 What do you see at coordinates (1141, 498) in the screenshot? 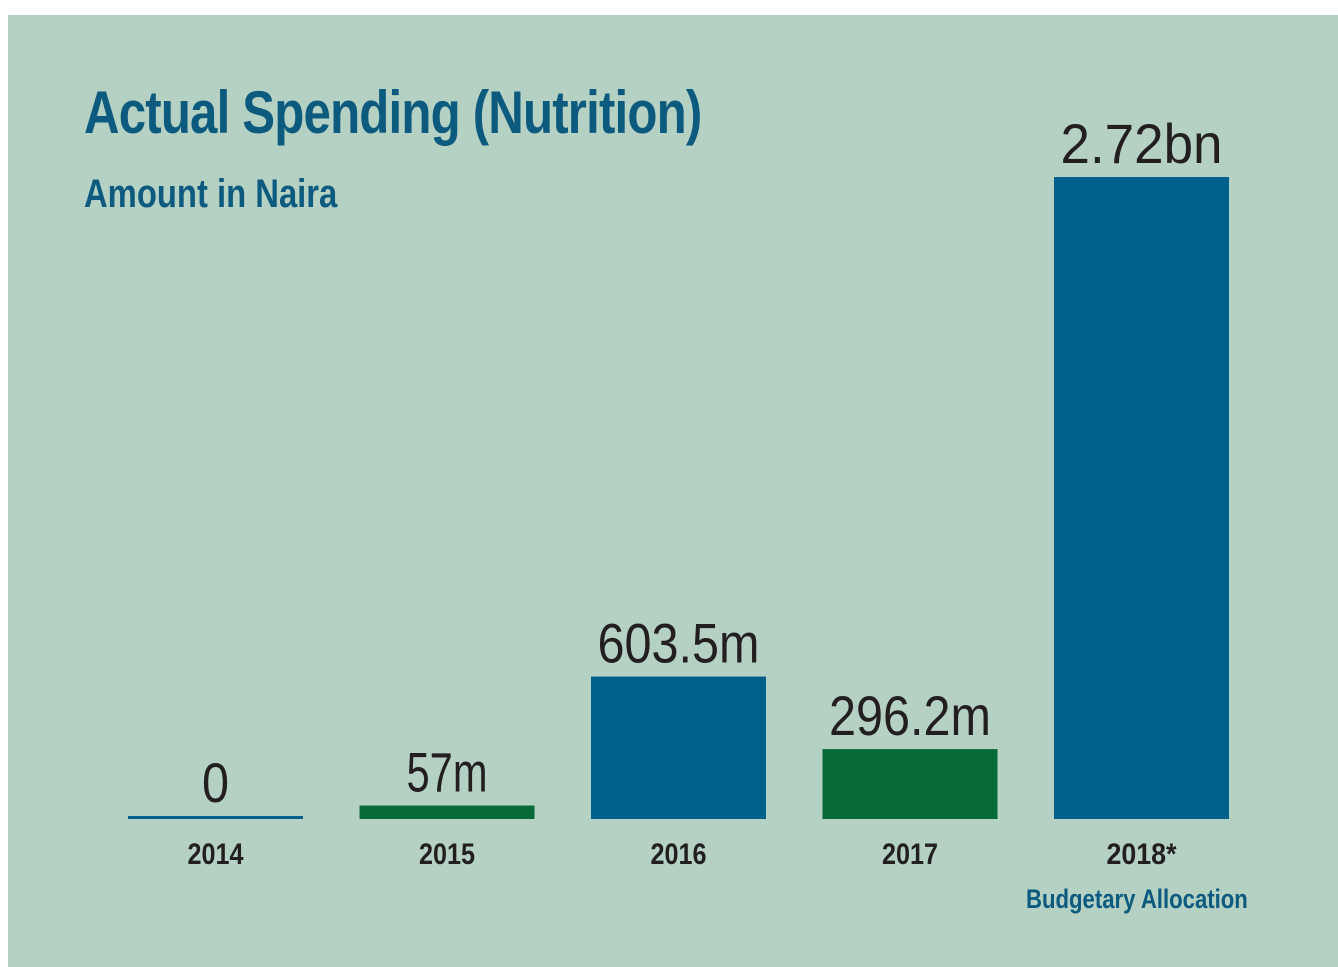
I see `bar-2018` at bounding box center [1141, 498].